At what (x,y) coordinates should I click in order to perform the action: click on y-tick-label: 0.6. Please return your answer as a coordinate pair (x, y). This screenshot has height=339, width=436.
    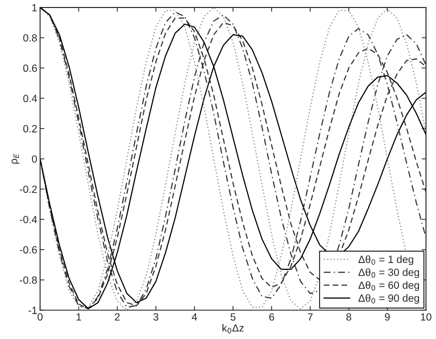
    Looking at the image, I should click on (30, 68).